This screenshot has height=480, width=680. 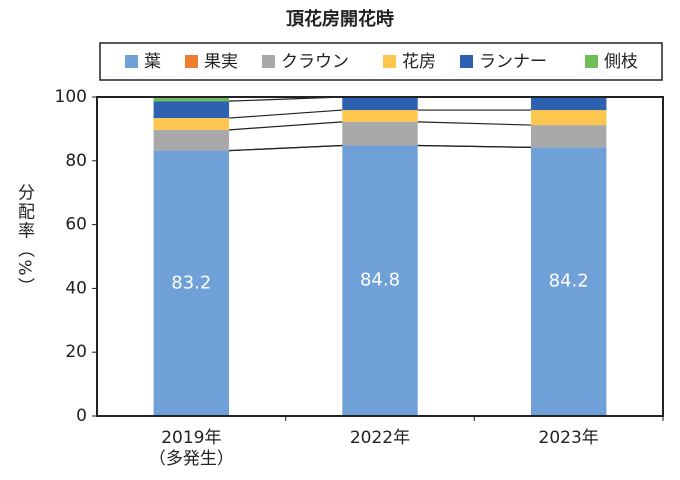 I want to click on x-tick-label: （多発生）, so click(x=191, y=459).